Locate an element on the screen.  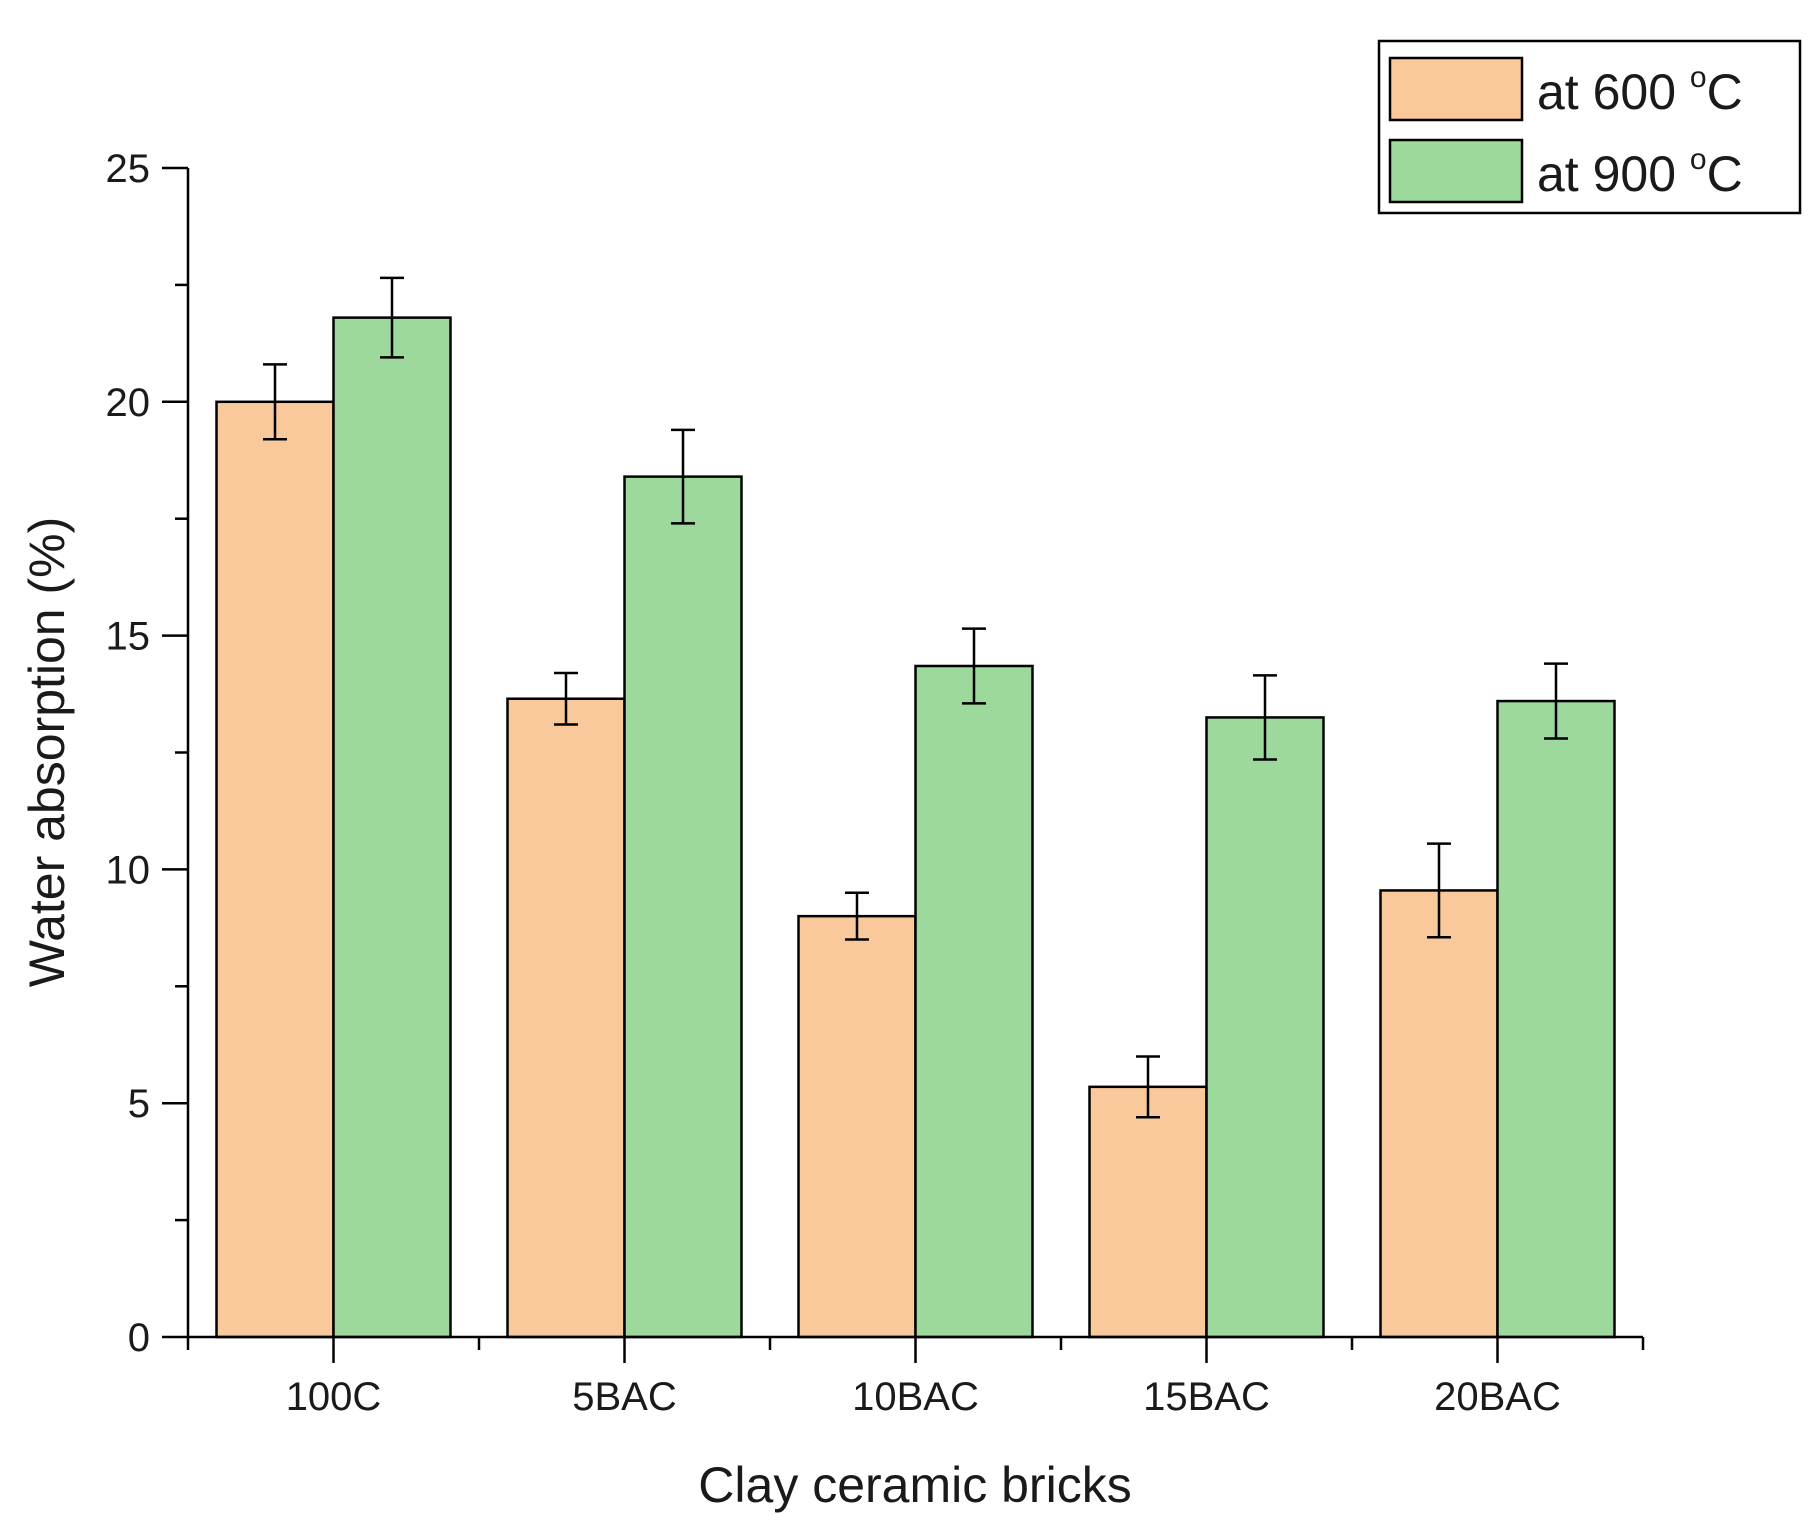
legend-label-600-unit: C is located at coordinates (1725, 92).